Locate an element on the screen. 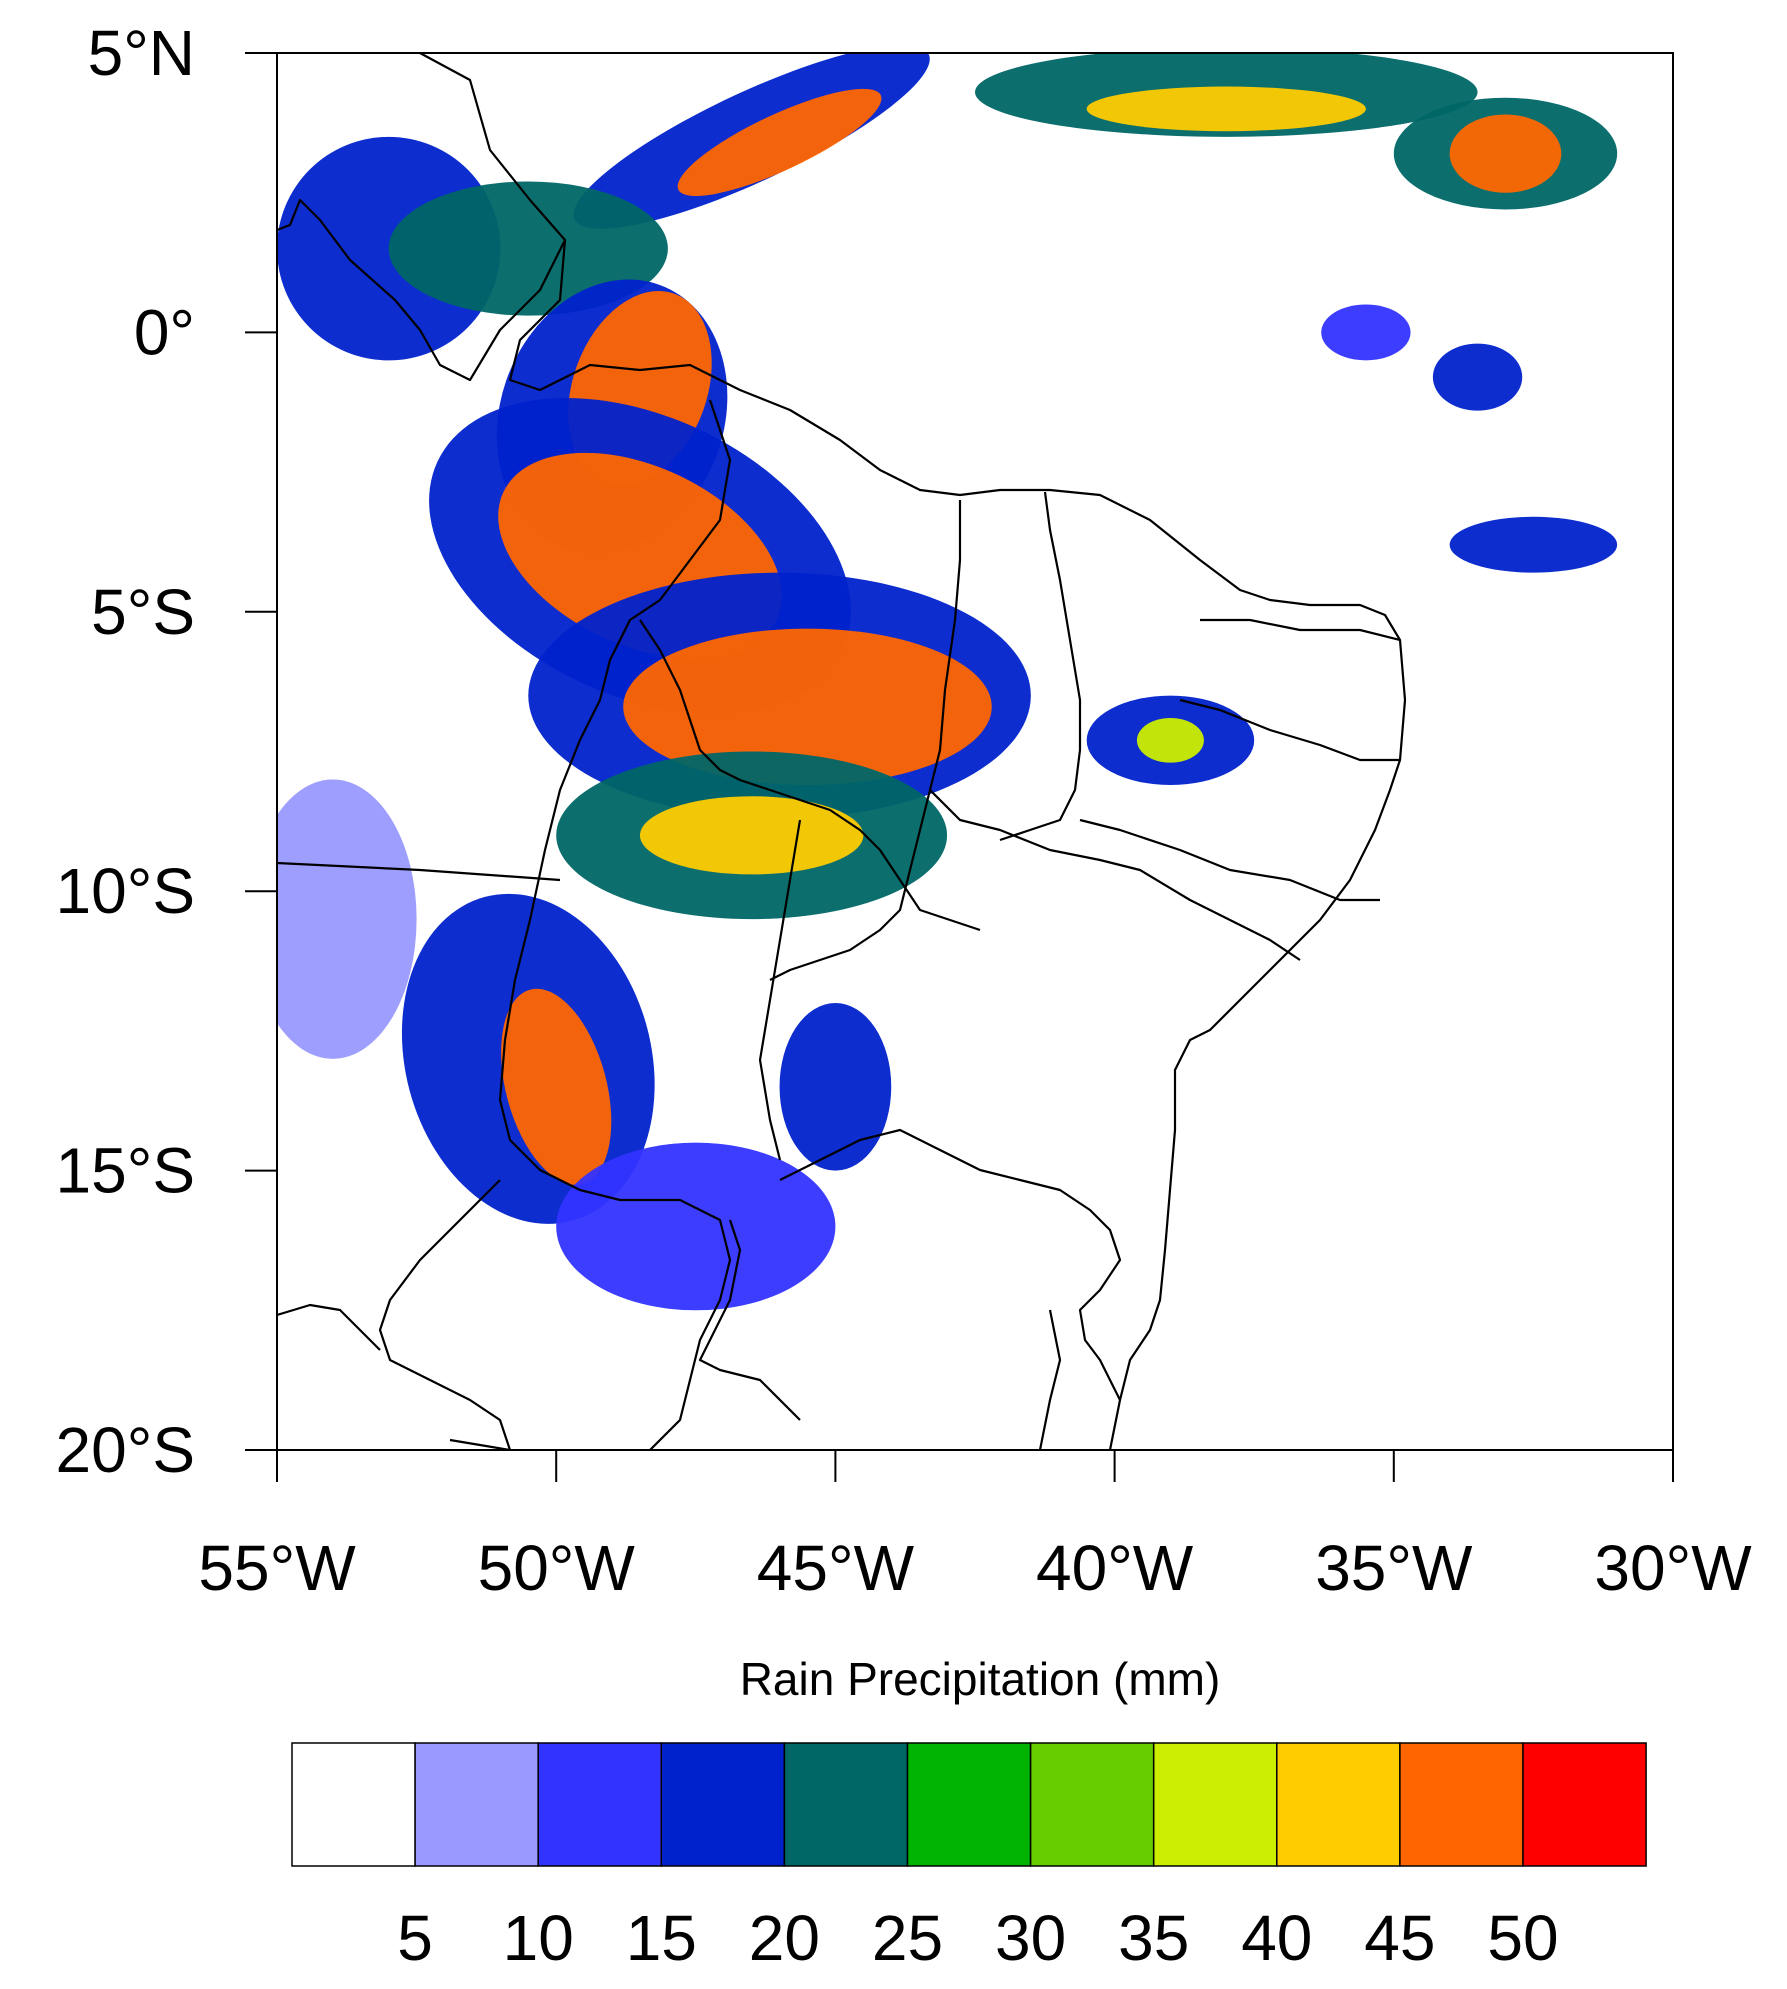 This screenshot has width=1787, height=1989. state-border-sw-bottom is located at coordinates (480, 1444).